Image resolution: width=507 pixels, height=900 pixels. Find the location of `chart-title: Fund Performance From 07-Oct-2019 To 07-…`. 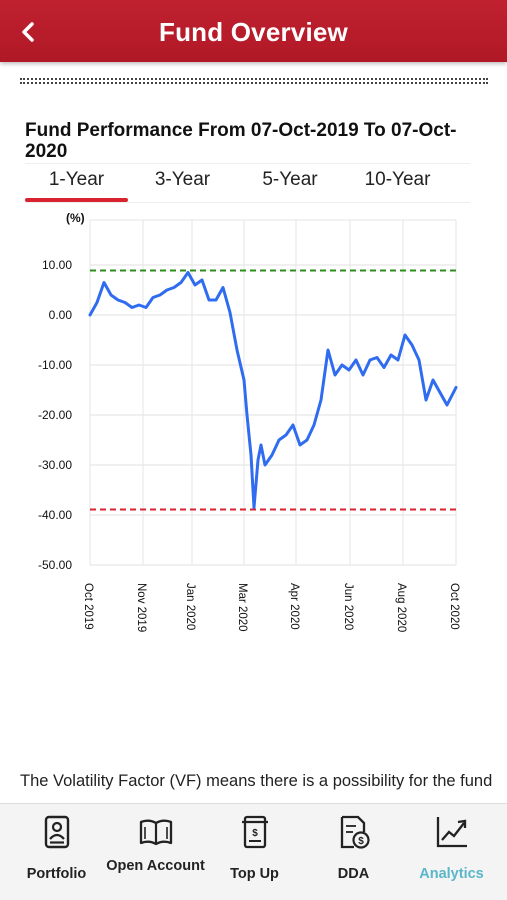

chart-title: Fund Performance From 07-Oct-2019 To 07-… is located at coordinates (241, 141).